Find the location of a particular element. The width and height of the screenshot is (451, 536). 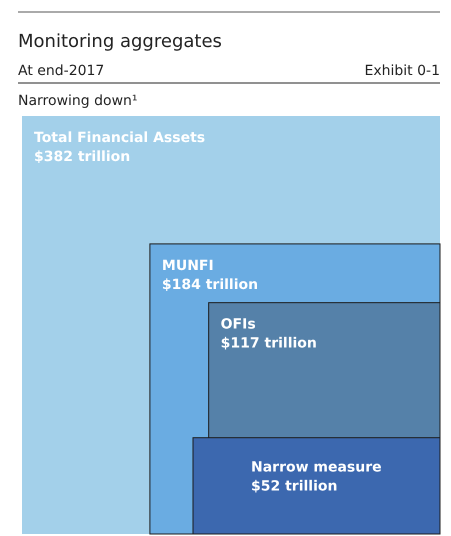

data-label: $382 trillion is located at coordinates (82, 157).